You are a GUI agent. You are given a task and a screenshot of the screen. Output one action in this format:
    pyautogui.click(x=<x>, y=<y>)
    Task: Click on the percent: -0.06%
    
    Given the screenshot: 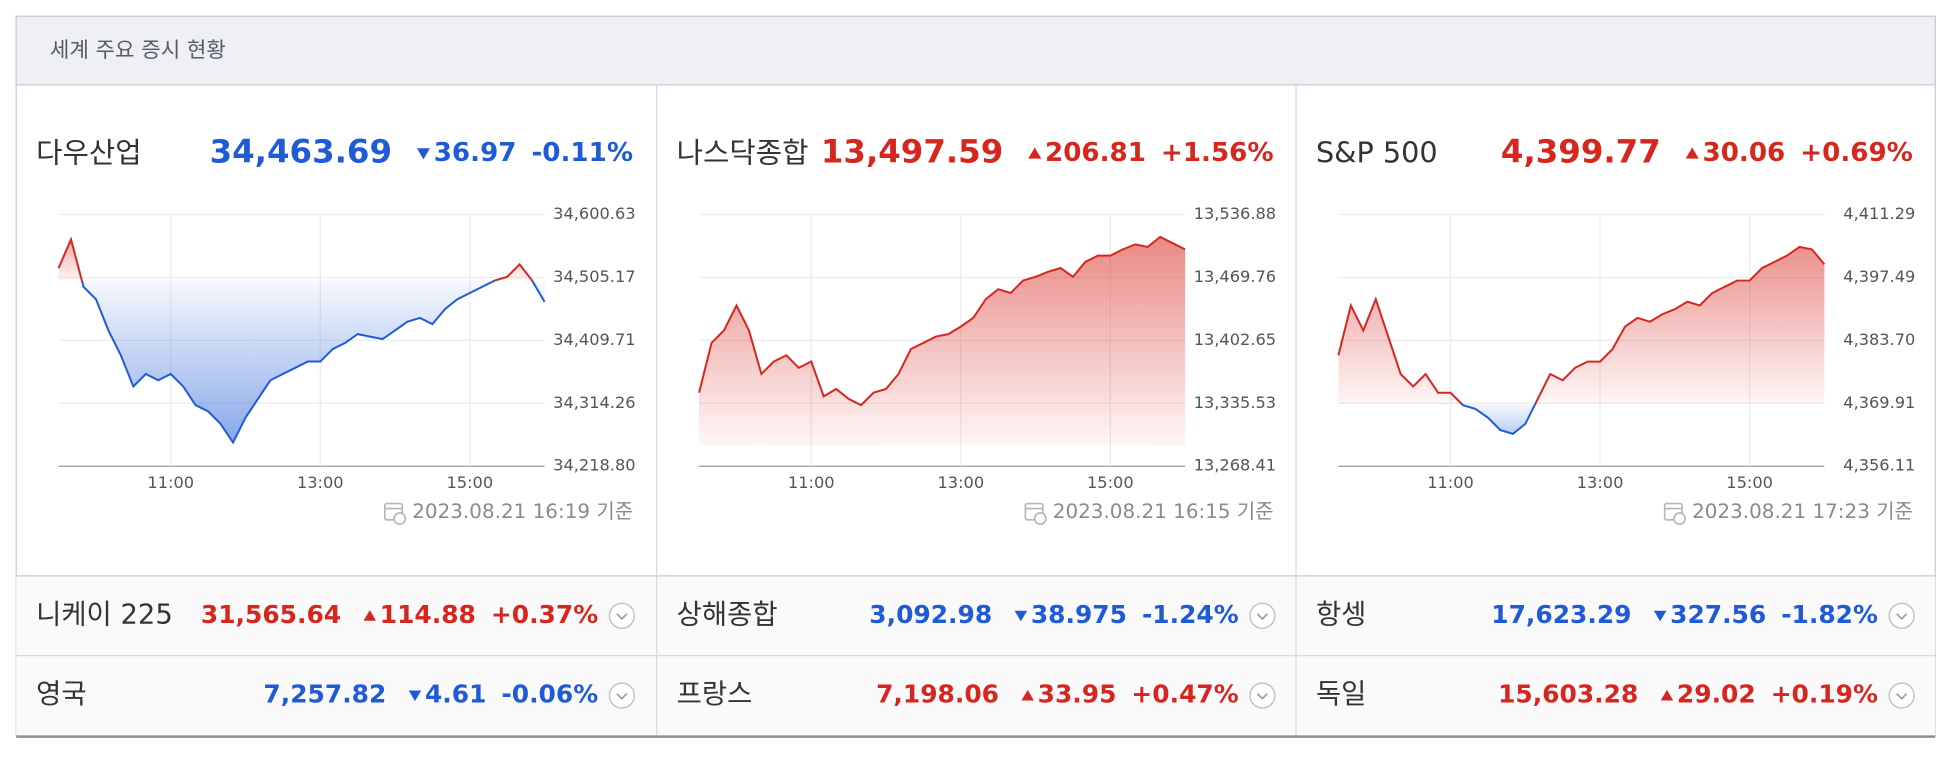 What is the action you would take?
    pyautogui.click(x=549, y=694)
    